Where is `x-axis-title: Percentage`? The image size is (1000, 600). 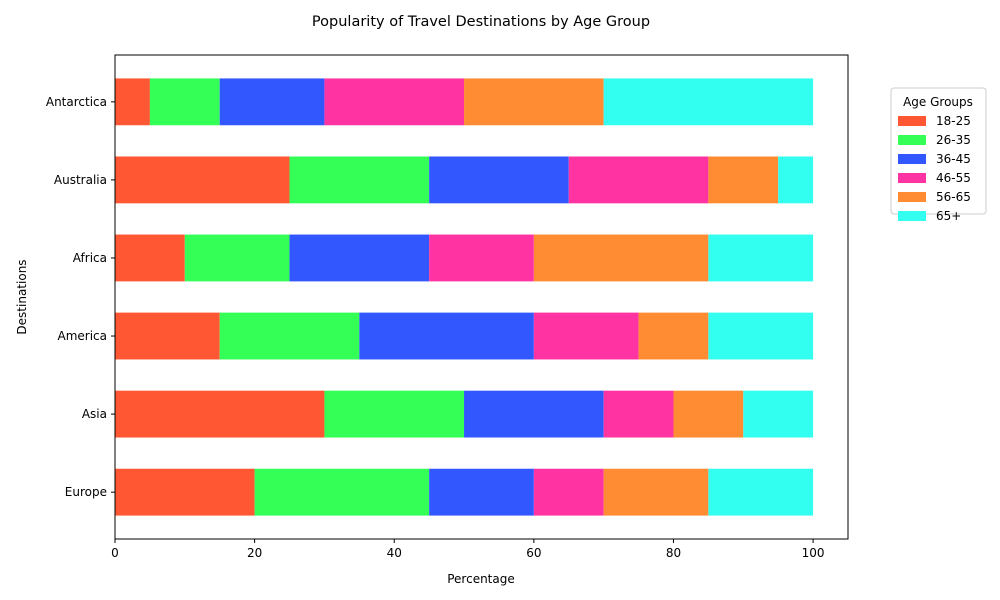 x-axis-title: Percentage is located at coordinates (481, 579).